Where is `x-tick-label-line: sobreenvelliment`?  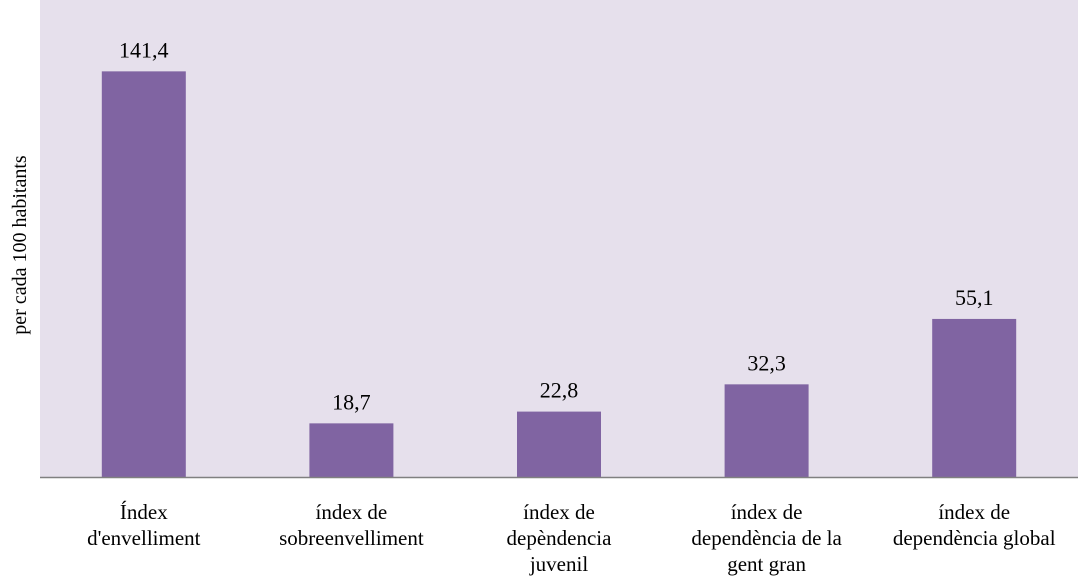 x-tick-label-line: sobreenvelliment is located at coordinates (351, 538).